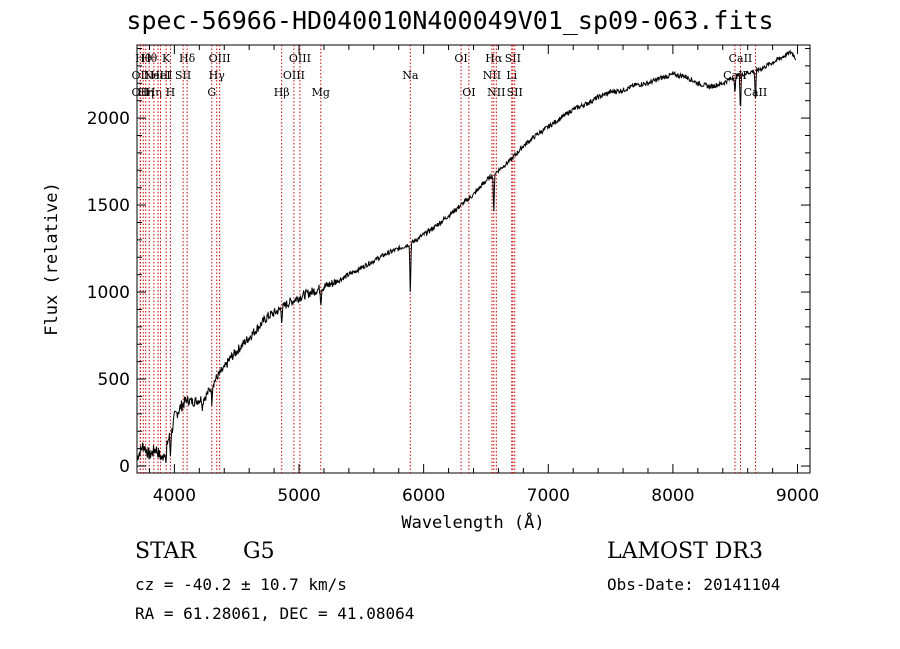 Image resolution: width=900 pixels, height=649 pixels. Describe the element at coordinates (282, 92) in the screenshot. I see `line-label-15: Hβ` at that location.